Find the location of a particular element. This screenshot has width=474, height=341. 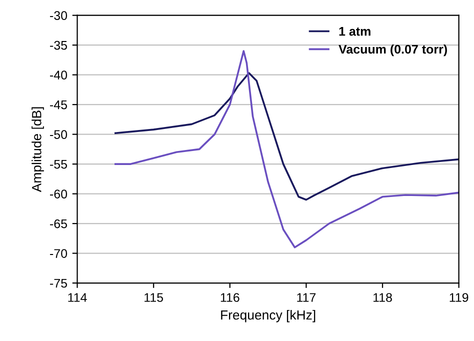

legend-label: Vacuum (0.07 torr) is located at coordinates (392, 50).